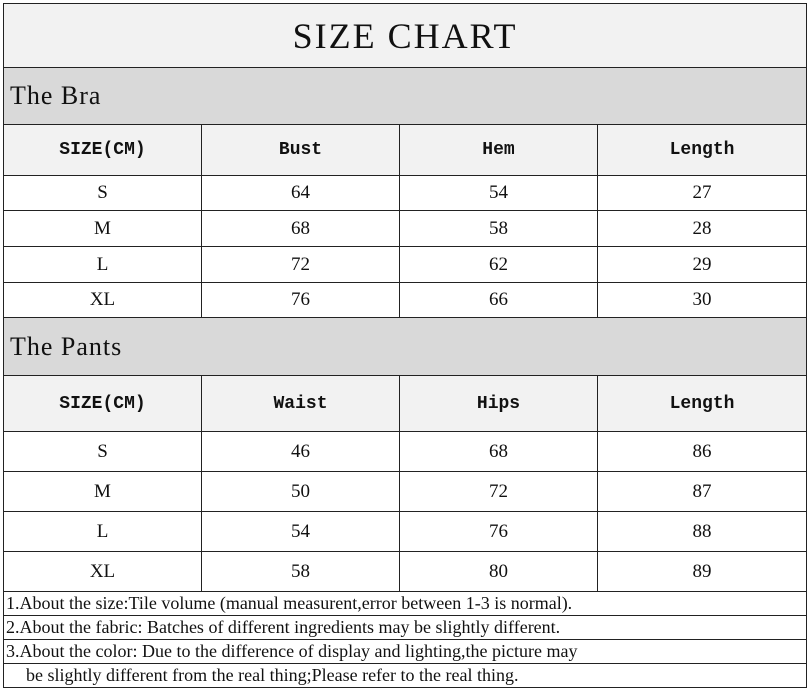 Image resolution: width=810 pixels, height=694 pixels. What do you see at coordinates (702, 228) in the screenshot?
I see `cell: 28` at bounding box center [702, 228].